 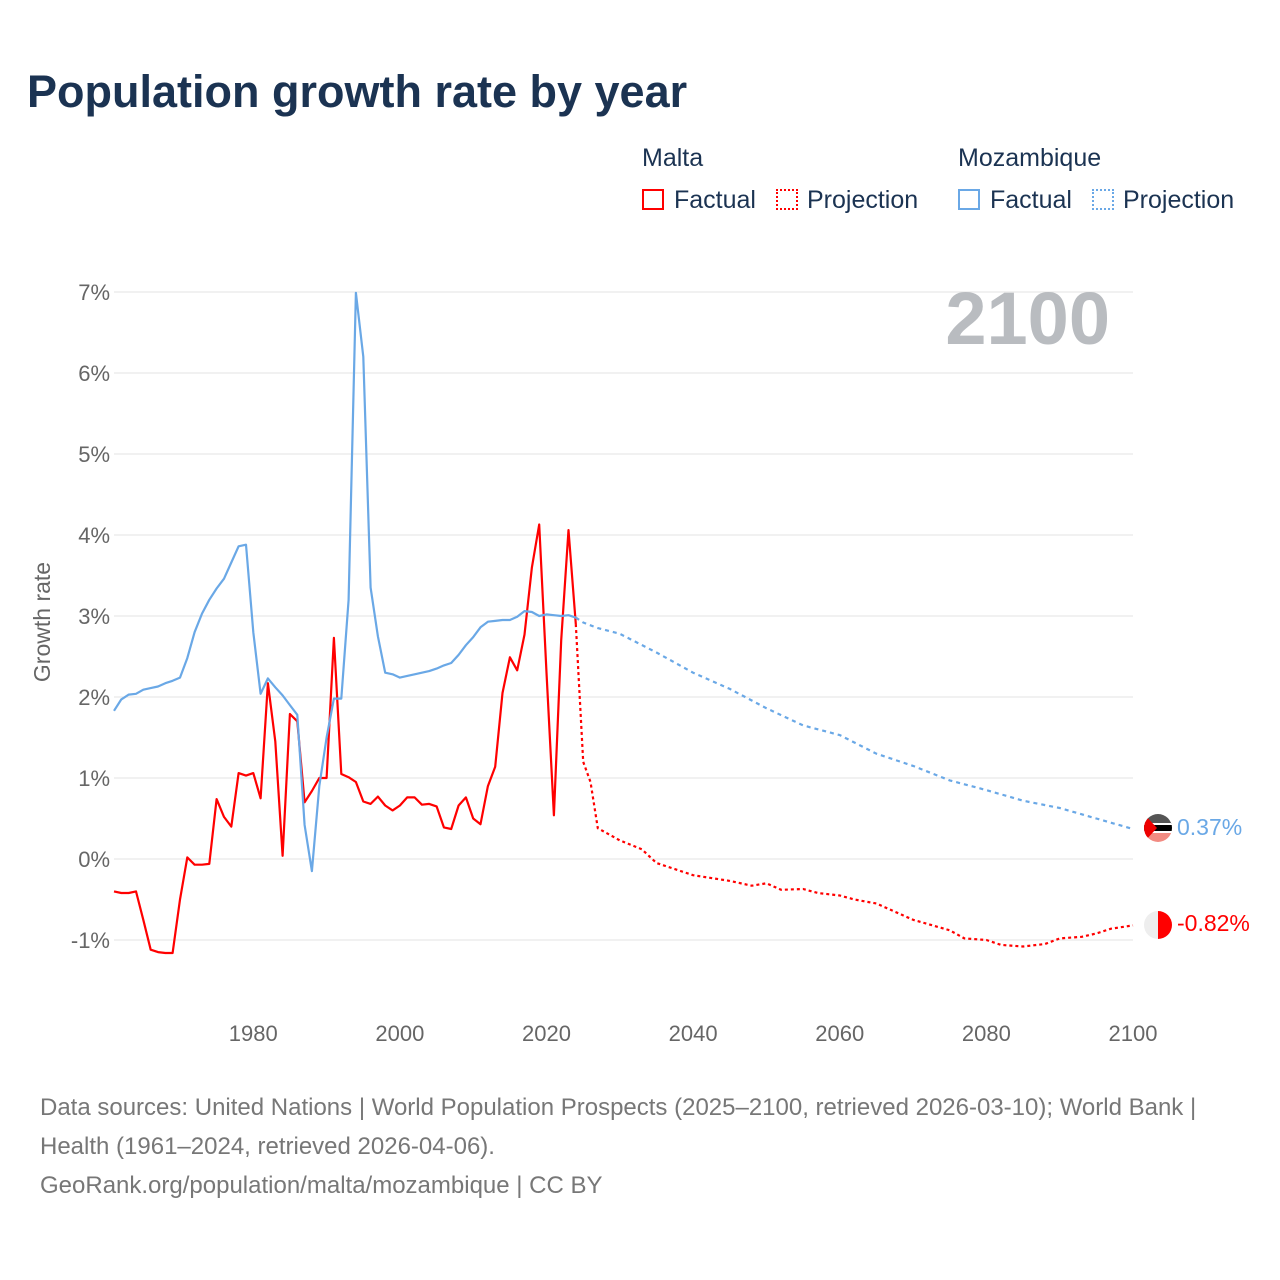 I want to click on legend-group-malta: Malta, so click(x=673, y=158).